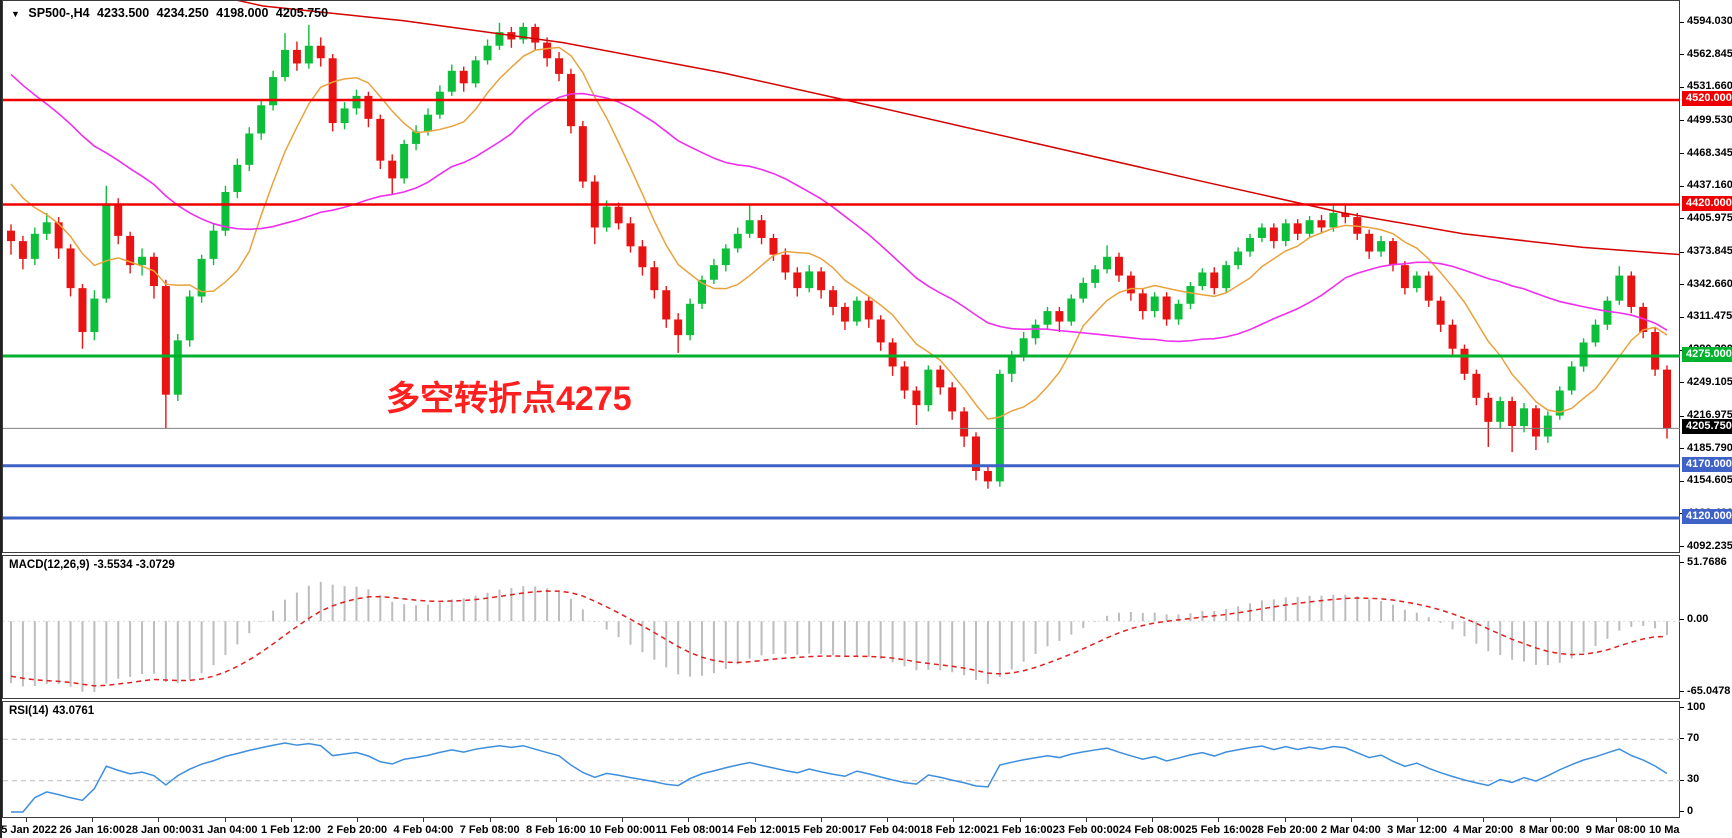  I want to click on annotation-text: 多空转折点4275, so click(509, 399).